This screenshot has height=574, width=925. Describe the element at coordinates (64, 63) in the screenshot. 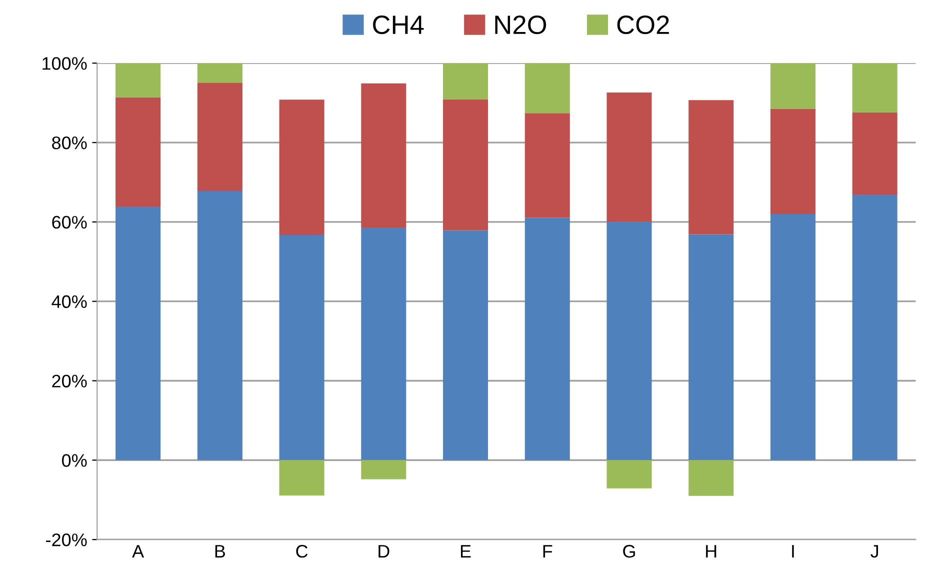

I see `y-tick-label: 100%` at that location.